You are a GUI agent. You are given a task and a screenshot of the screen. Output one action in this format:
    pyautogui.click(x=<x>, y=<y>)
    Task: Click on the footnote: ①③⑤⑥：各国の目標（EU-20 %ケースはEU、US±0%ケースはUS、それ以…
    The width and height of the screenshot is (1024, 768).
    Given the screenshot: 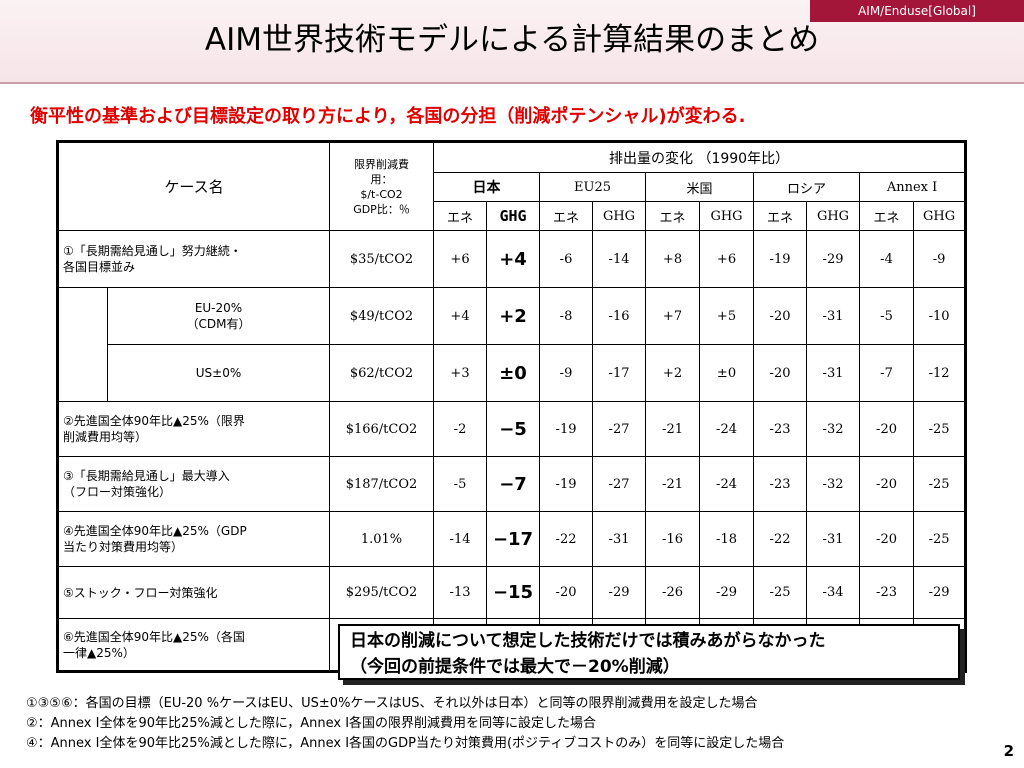 What is the action you would take?
    pyautogui.click(x=392, y=703)
    